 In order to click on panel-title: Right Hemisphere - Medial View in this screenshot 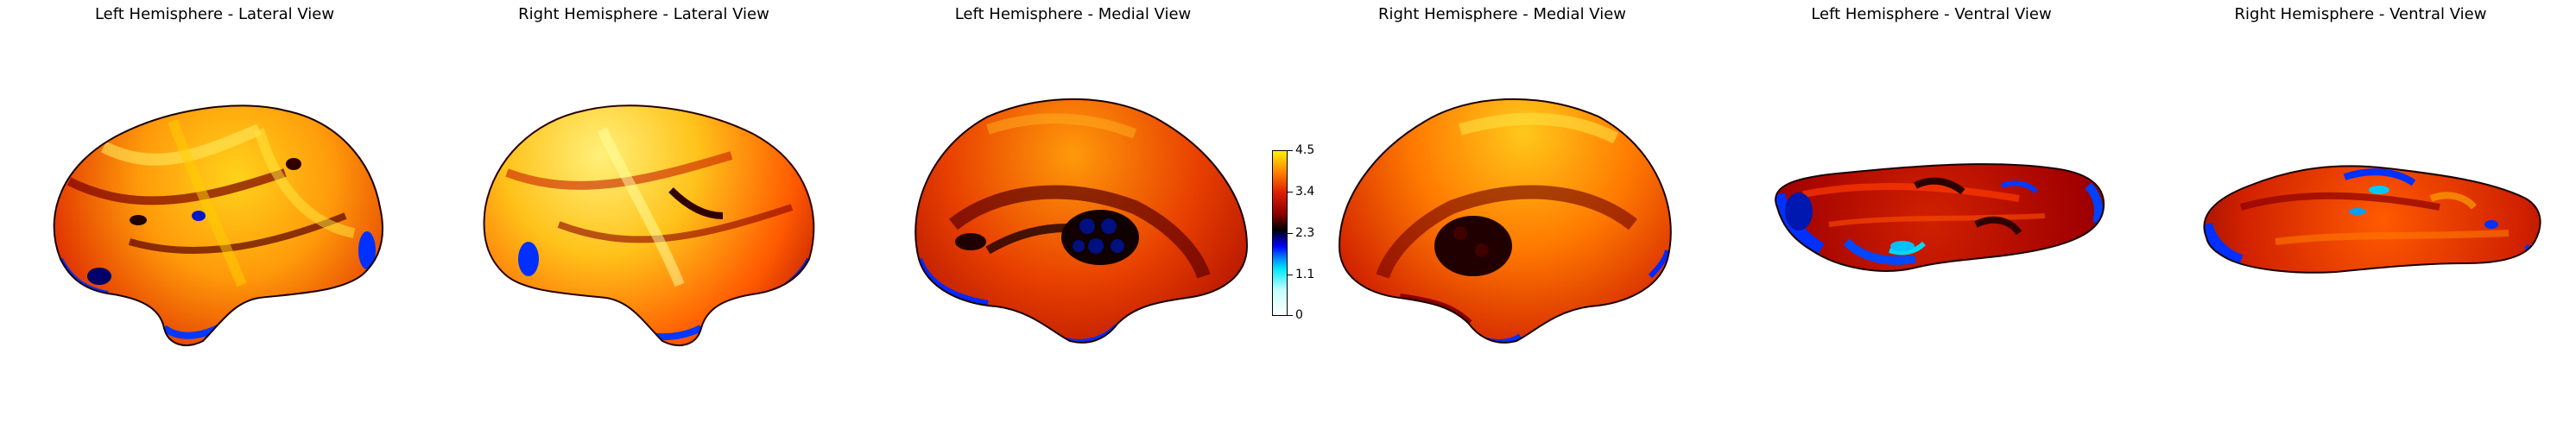, I will do `click(1502, 14)`.